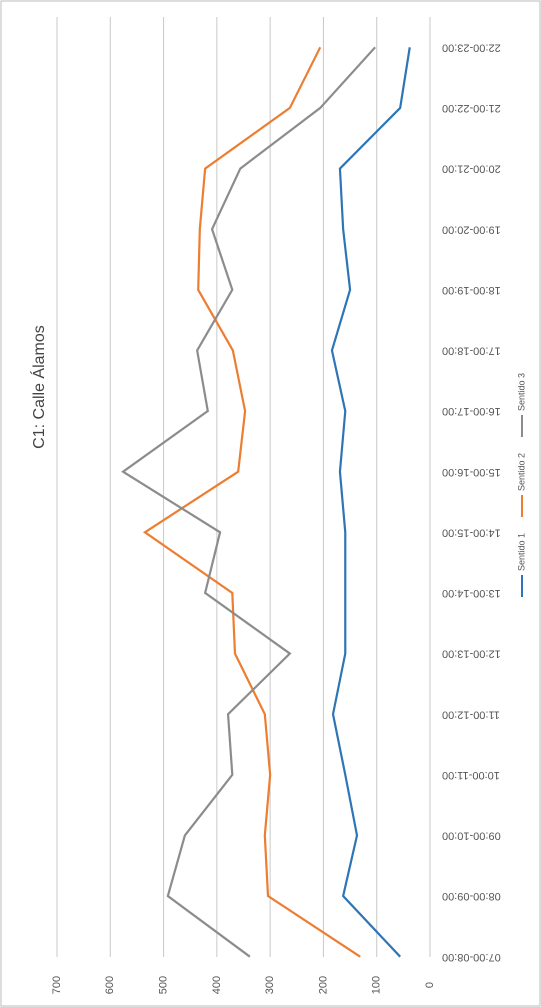  What do you see at coordinates (377, 985) in the screenshot?
I see `y-tick-label: 100` at bounding box center [377, 985].